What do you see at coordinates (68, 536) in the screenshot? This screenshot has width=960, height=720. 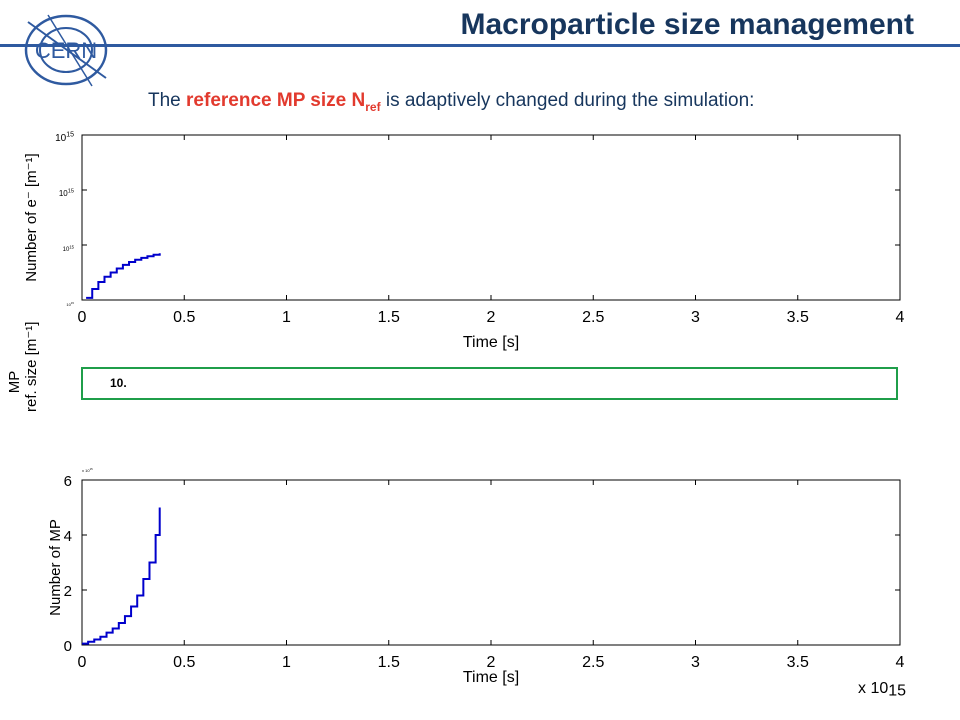 I see `chart2-ytick-label: 4` at bounding box center [68, 536].